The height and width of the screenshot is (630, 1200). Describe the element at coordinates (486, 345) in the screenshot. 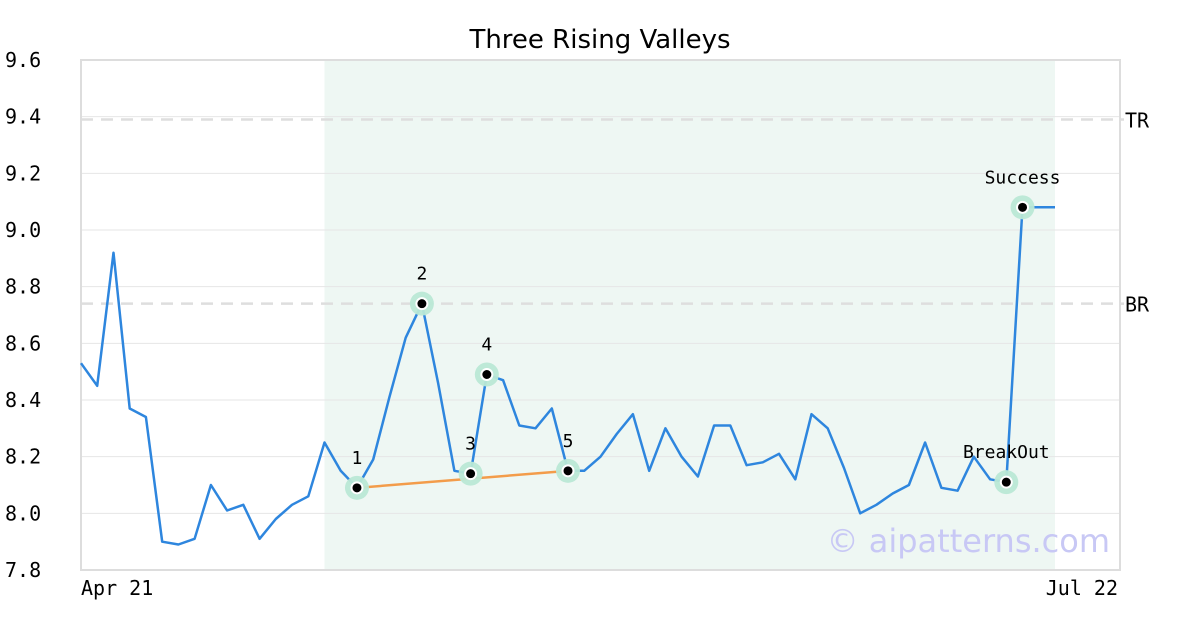

I see `pattern-point-label: 4` at that location.